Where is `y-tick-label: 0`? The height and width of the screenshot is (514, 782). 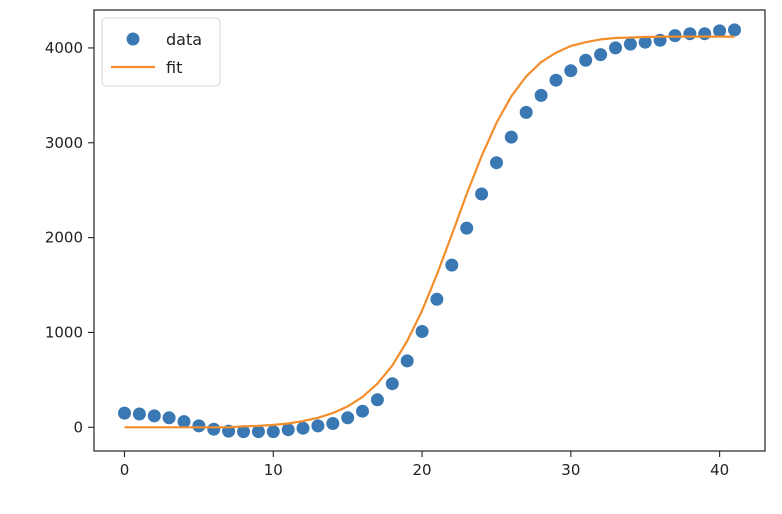 y-tick-label: 0 is located at coordinates (78, 427).